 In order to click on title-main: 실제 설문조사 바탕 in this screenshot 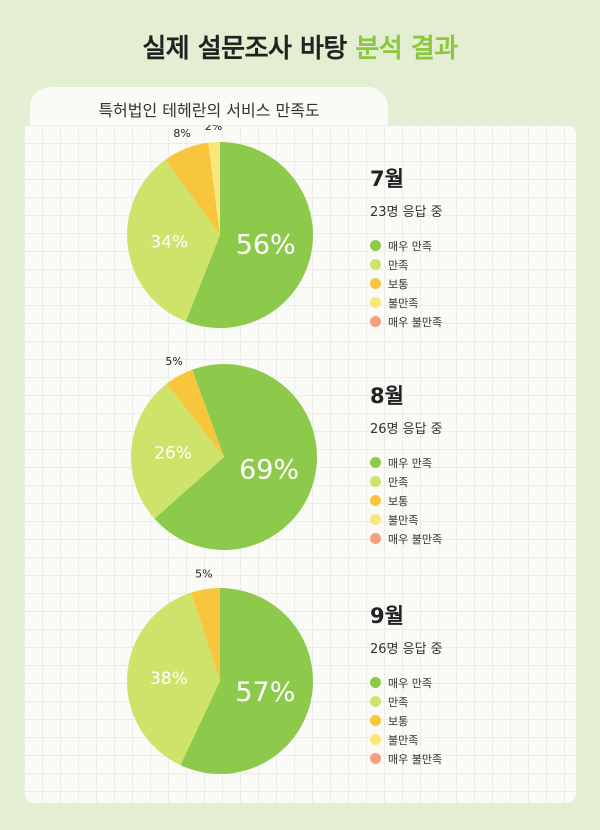, I will do `click(249, 49)`.